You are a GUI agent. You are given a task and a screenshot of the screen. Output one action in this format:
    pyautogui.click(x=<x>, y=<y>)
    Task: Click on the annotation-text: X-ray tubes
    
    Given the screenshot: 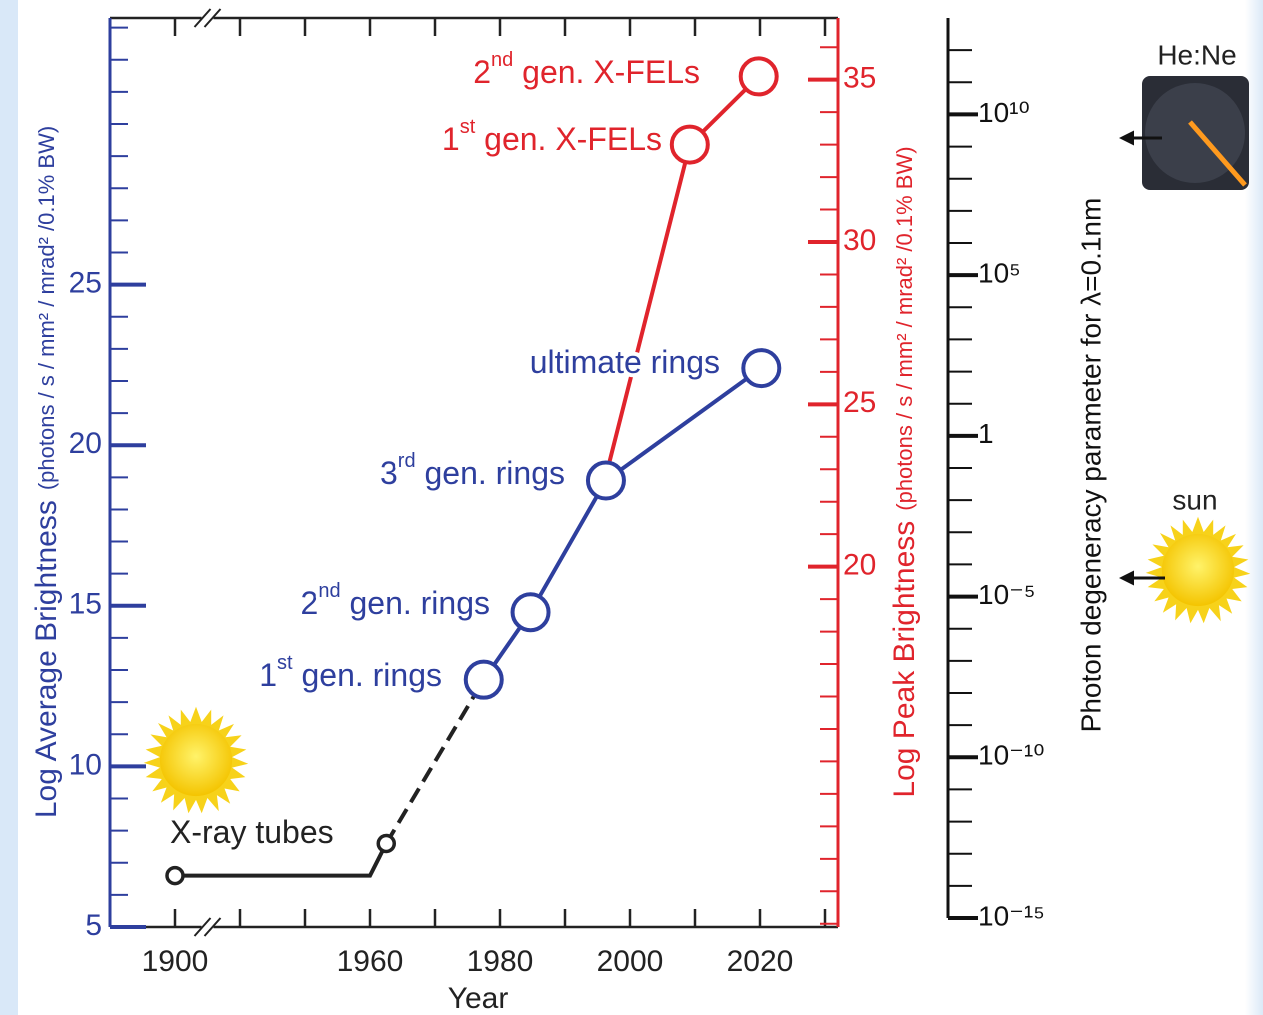 What is the action you would take?
    pyautogui.click(x=252, y=832)
    